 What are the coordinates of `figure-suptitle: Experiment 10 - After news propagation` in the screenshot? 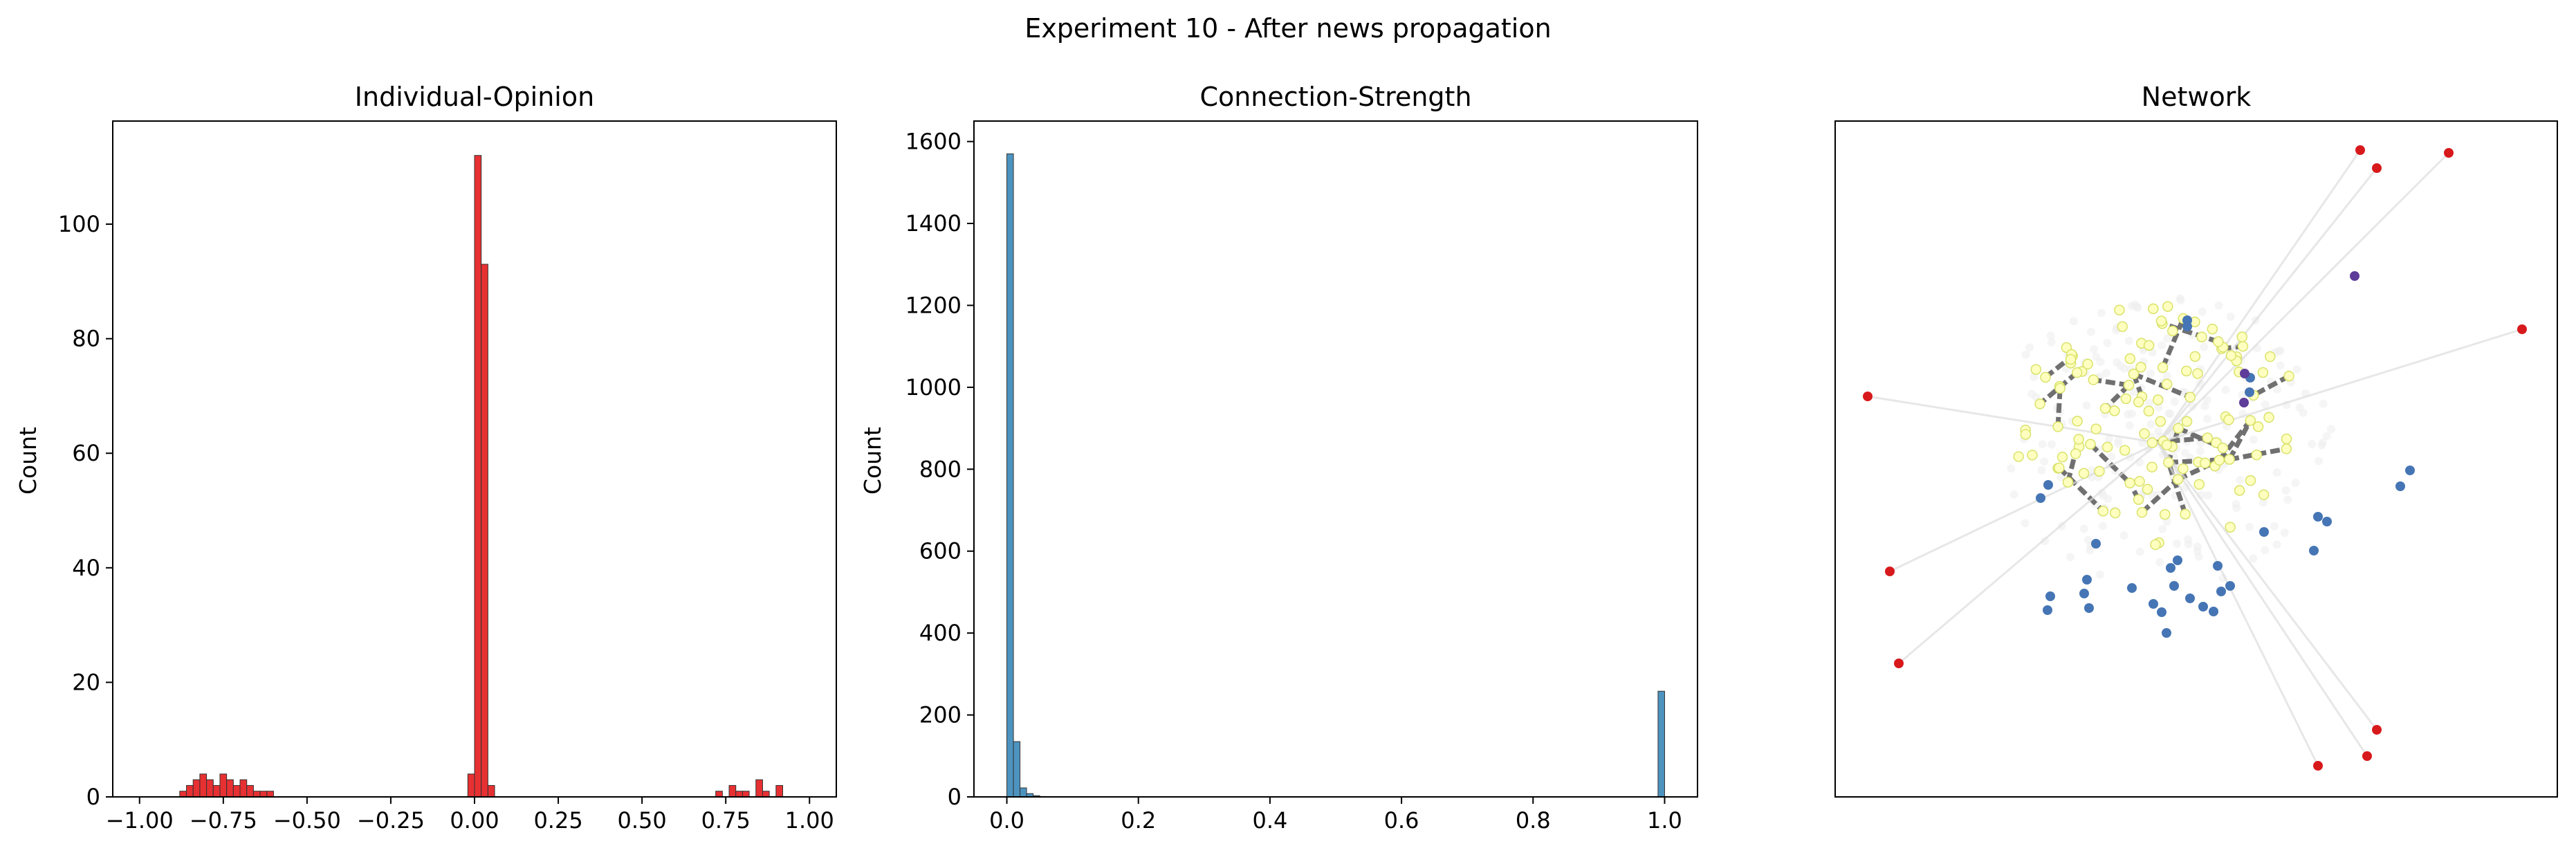 It's located at (1287, 29).